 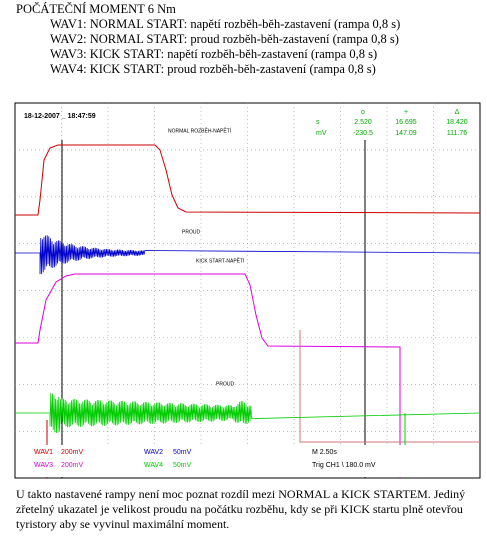 I want to click on title: POČÁTEČNÍ MOMENT 6 Nm, so click(x=96, y=9).